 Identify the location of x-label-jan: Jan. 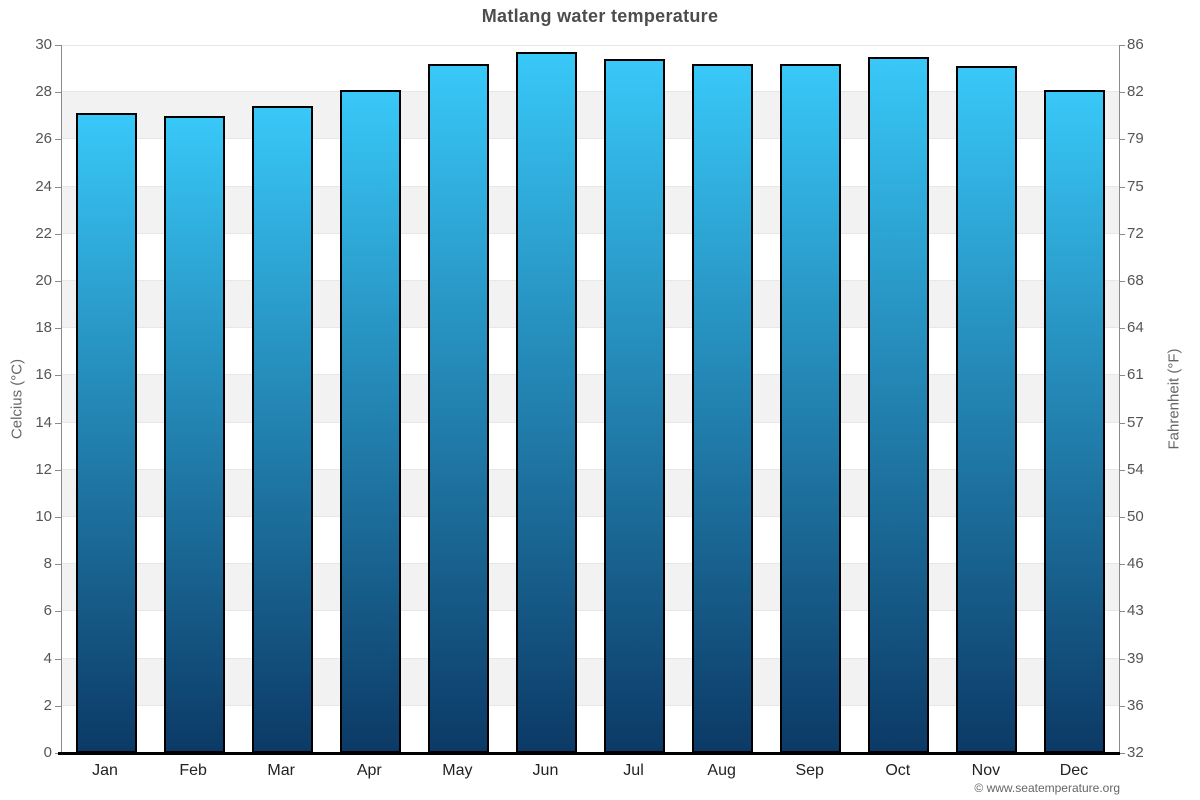
(105, 770).